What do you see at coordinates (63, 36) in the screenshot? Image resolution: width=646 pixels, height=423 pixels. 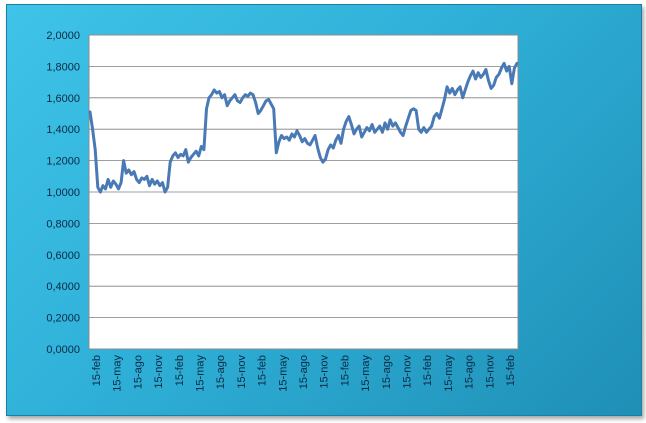 I see `y-tick-label: 2,0000` at bounding box center [63, 36].